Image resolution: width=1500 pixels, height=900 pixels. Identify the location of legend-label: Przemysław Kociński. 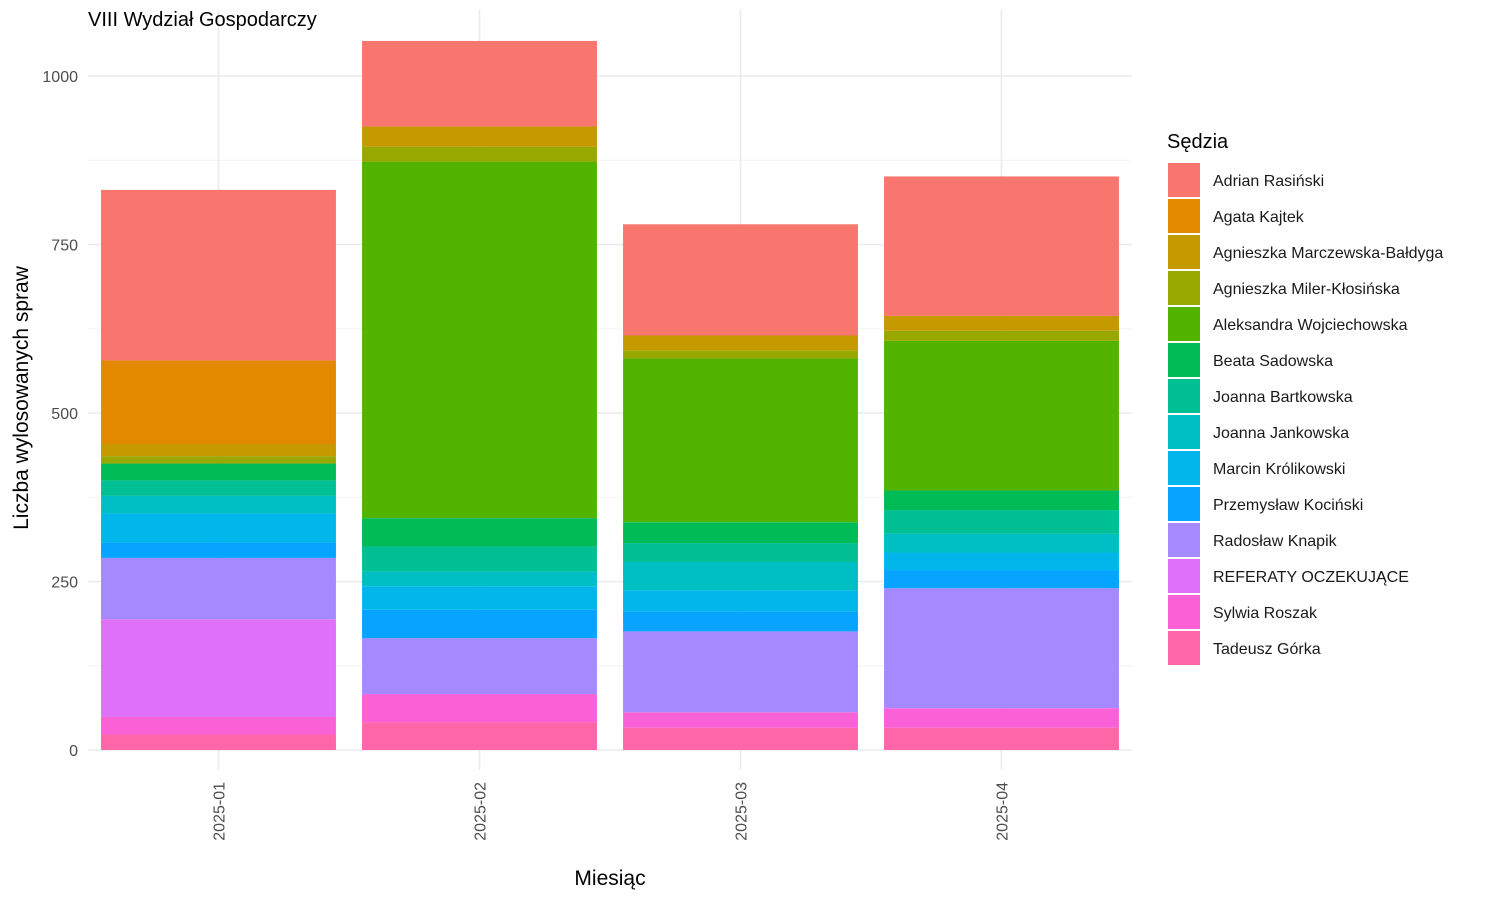
(1288, 505).